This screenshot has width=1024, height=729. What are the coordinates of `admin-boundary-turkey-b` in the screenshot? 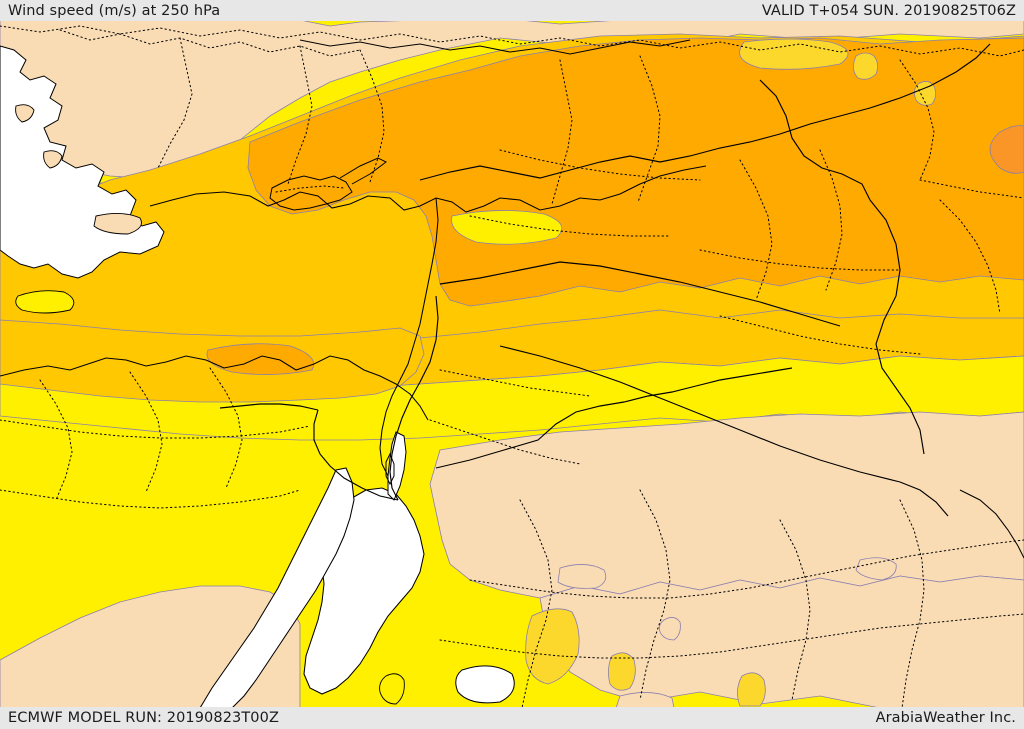 It's located at (175, 103).